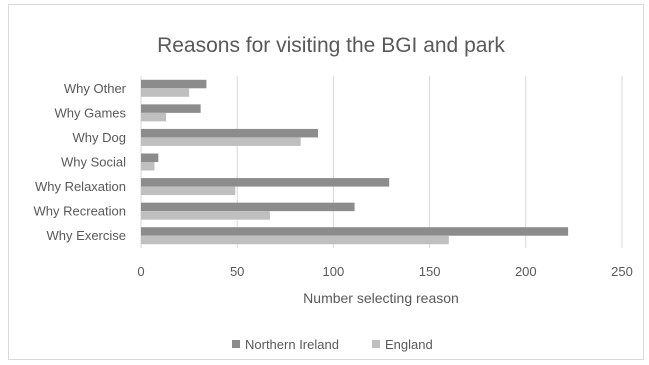  What do you see at coordinates (237, 271) in the screenshot?
I see `x-tick-label: 50` at bounding box center [237, 271].